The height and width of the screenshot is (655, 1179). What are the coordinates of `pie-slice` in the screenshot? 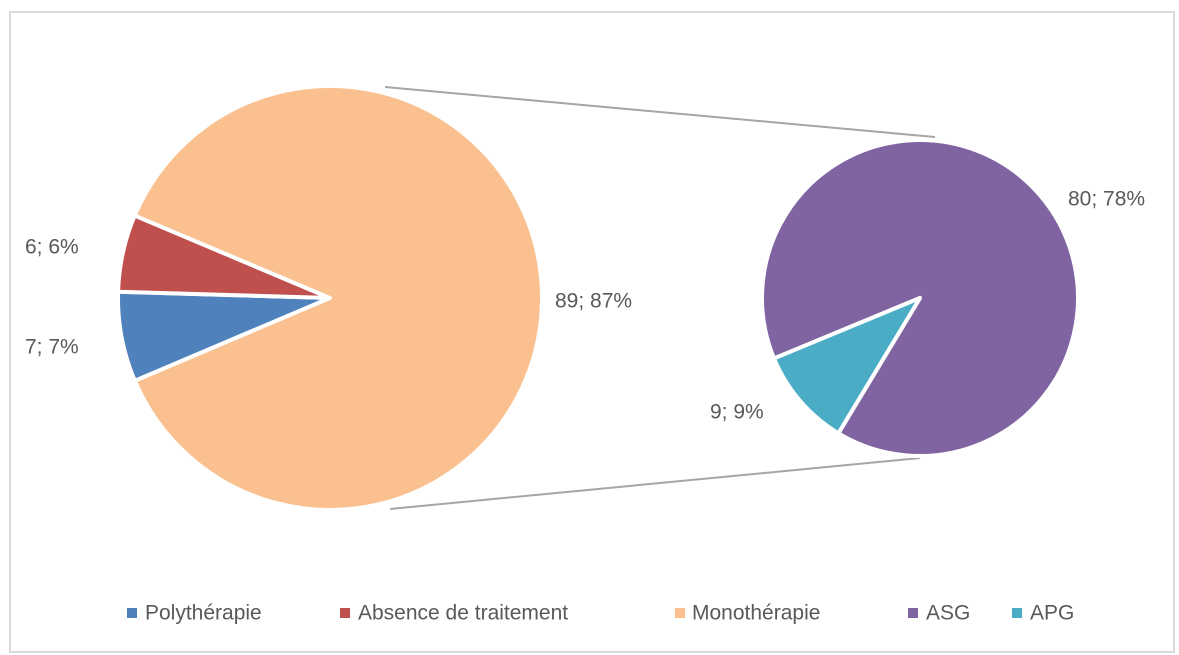 It's located at (847, 366).